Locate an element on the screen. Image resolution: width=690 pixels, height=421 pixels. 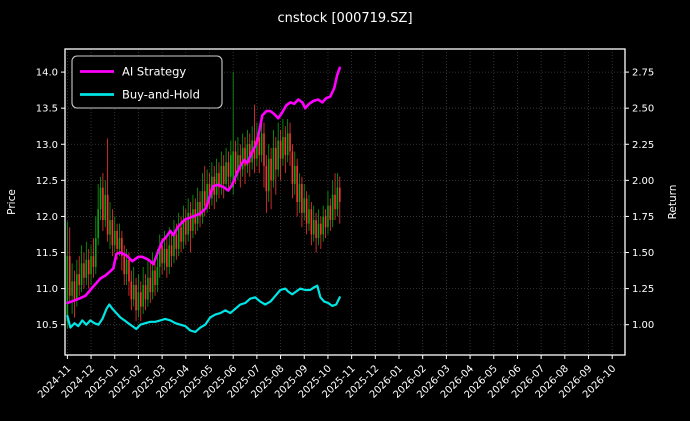
return-tick-label: 2.50 is located at coordinates (643, 109).